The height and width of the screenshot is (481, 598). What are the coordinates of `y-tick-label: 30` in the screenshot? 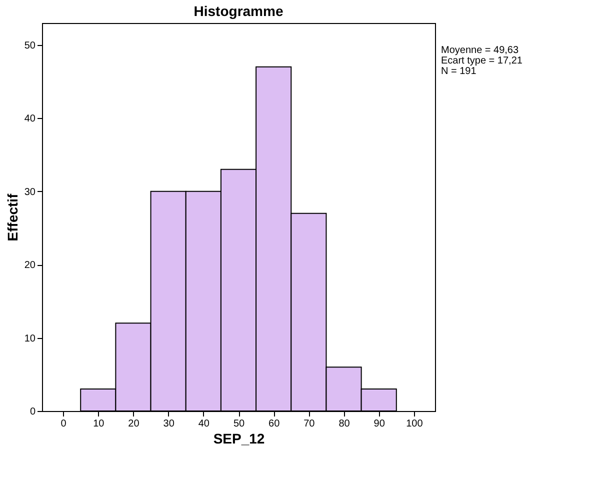 It's located at (30, 192).